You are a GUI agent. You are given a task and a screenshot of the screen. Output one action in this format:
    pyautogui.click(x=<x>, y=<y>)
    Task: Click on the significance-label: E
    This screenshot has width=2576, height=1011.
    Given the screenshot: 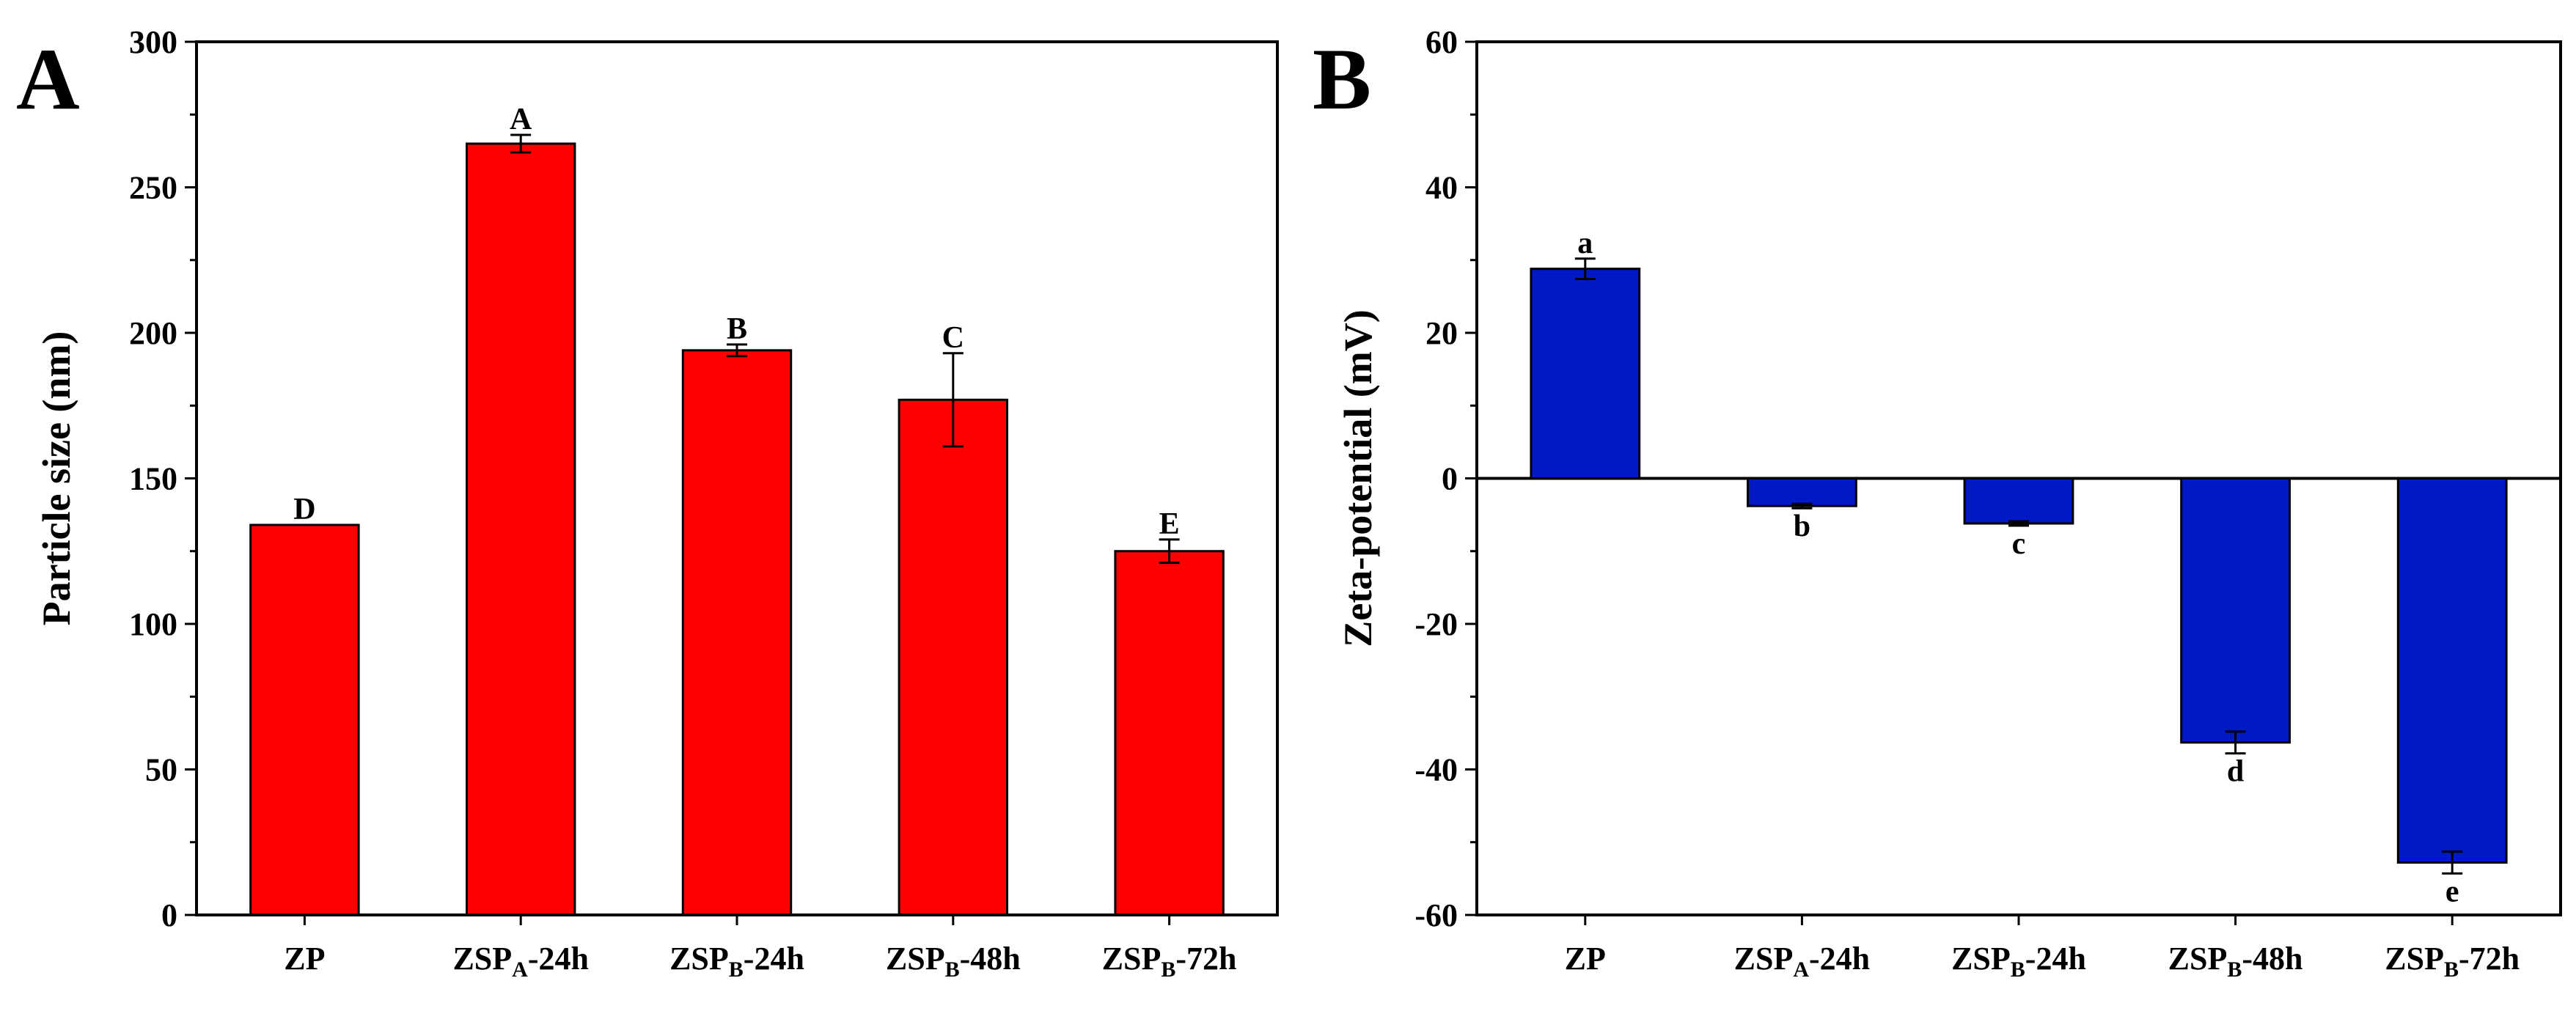 What is the action you would take?
    pyautogui.click(x=1169, y=524)
    